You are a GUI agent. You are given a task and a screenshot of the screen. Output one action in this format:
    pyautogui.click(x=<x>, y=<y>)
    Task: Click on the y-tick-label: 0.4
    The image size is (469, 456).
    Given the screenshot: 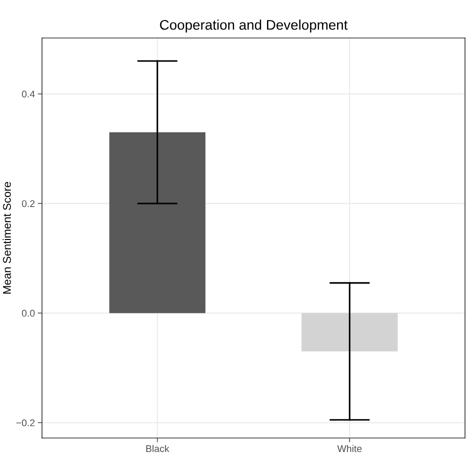 What is the action you would take?
    pyautogui.click(x=28, y=94)
    